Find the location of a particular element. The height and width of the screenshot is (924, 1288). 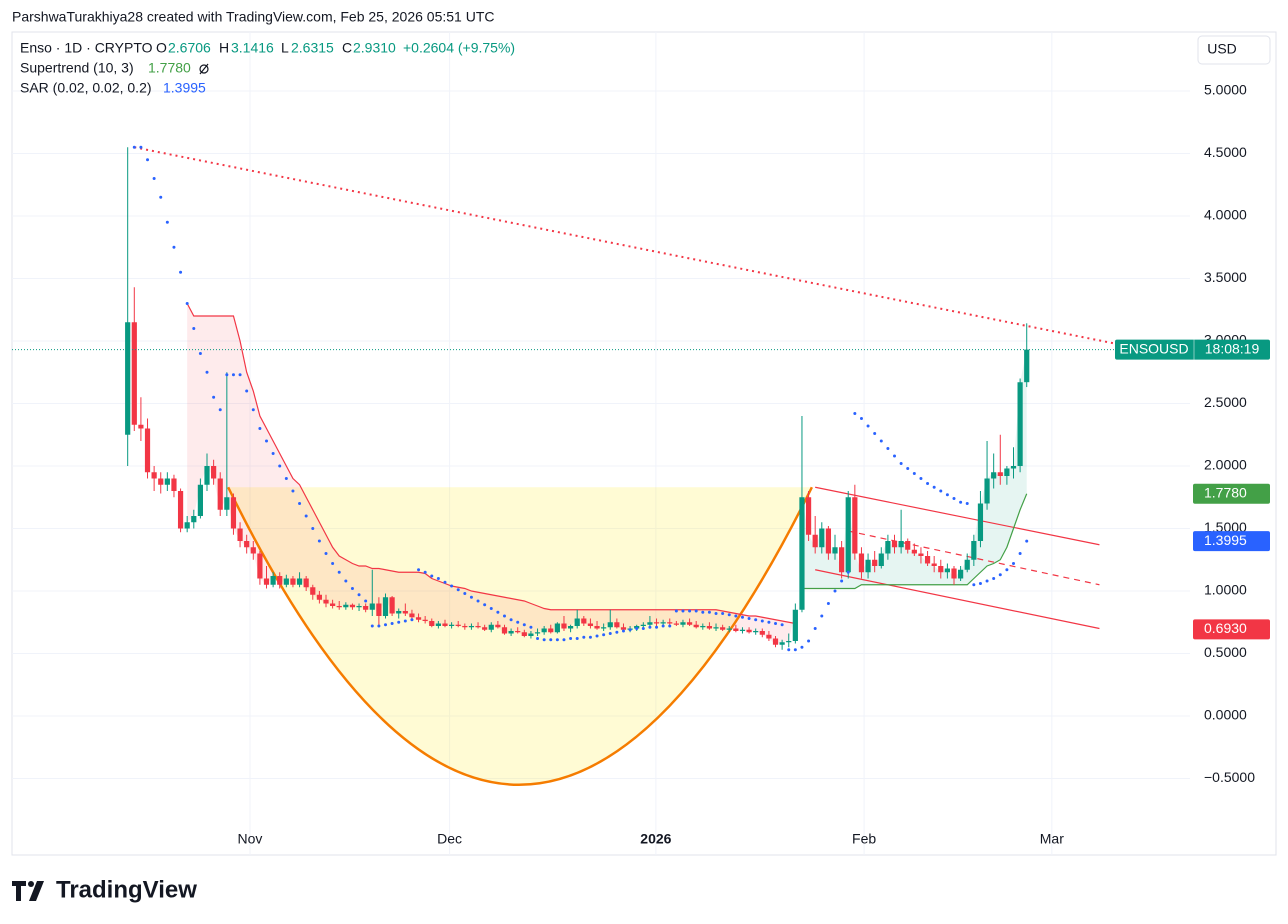

ohlc-value: 2.9310 is located at coordinates (374, 48).